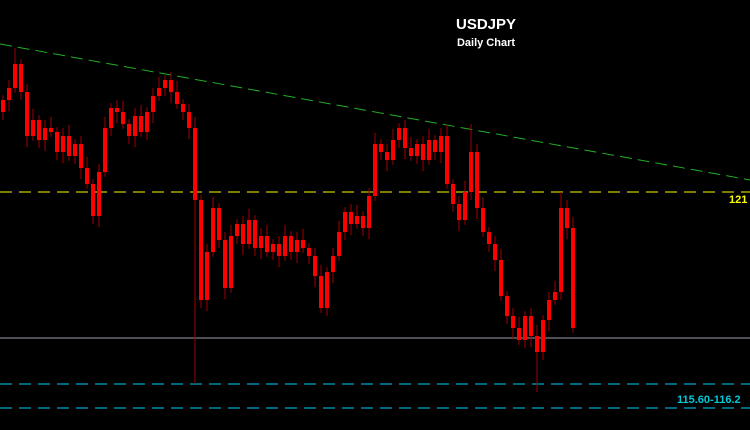 Image resolution: width=750 pixels, height=430 pixels. Describe the element at coordinates (709, 400) in the screenshot. I see `support-zone-label: 115.60-116.2` at that location.